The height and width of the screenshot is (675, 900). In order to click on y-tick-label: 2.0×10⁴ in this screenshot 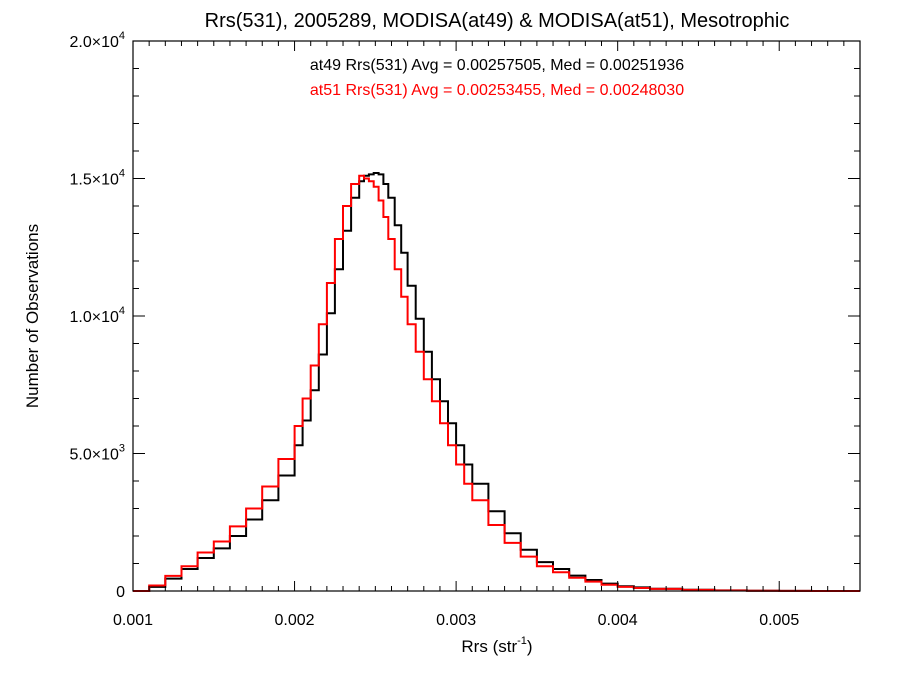, I will do `click(97, 40)`.